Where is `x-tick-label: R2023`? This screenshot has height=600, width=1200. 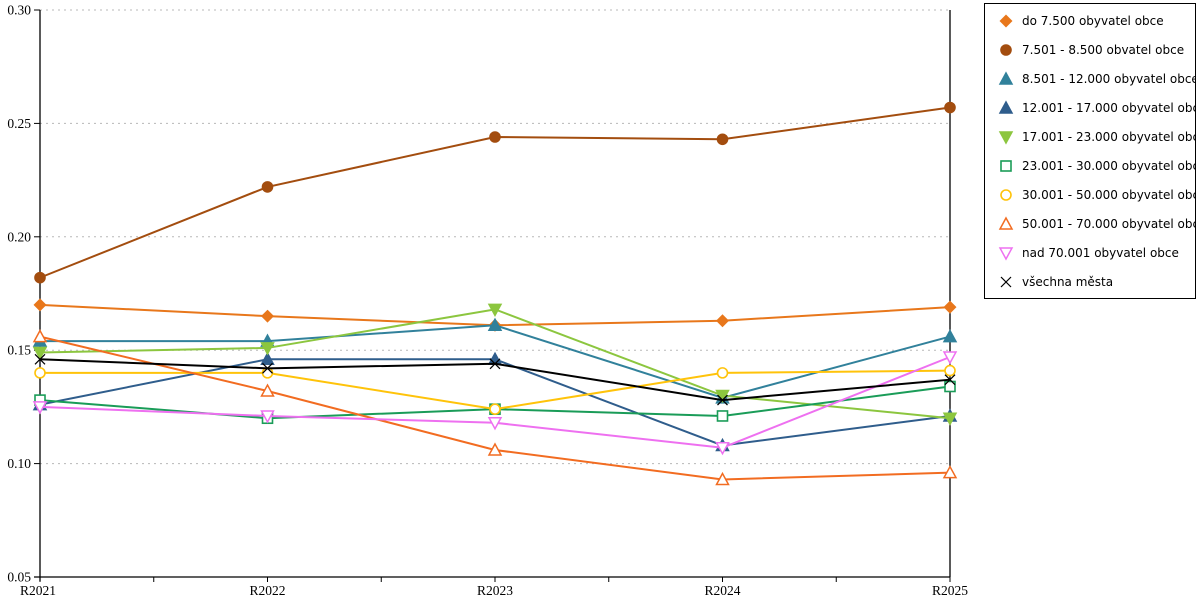
x-tick-label: R2023 is located at coordinates (495, 590).